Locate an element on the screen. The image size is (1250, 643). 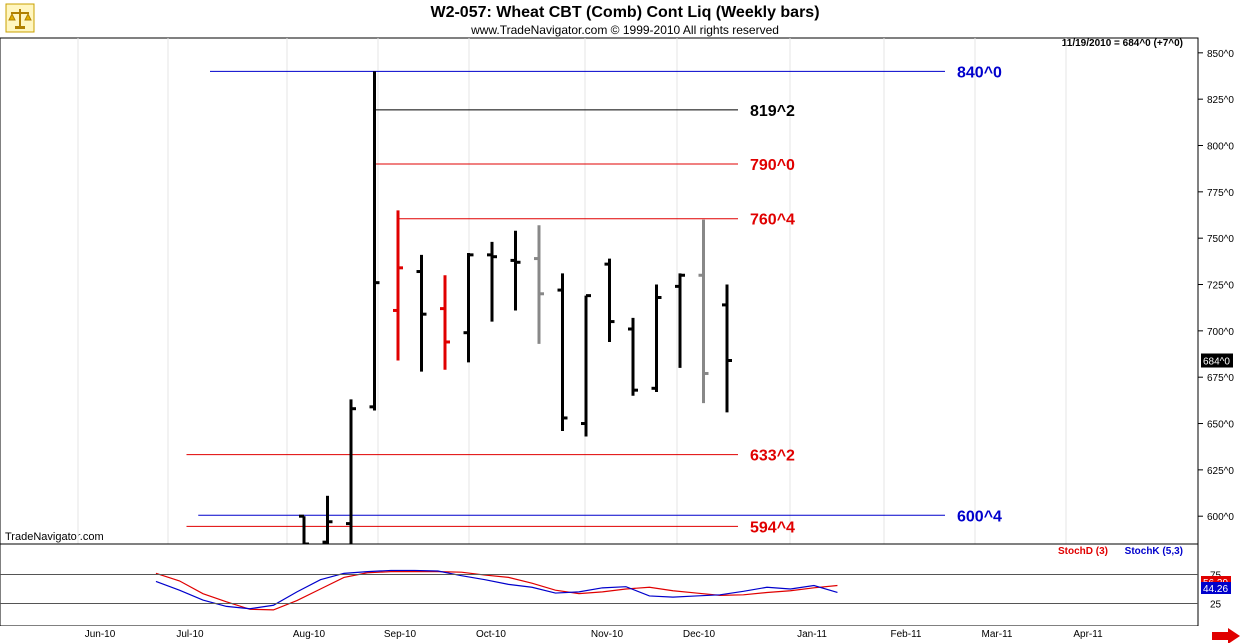
right-arrow-icon is located at coordinates (1226, 635).